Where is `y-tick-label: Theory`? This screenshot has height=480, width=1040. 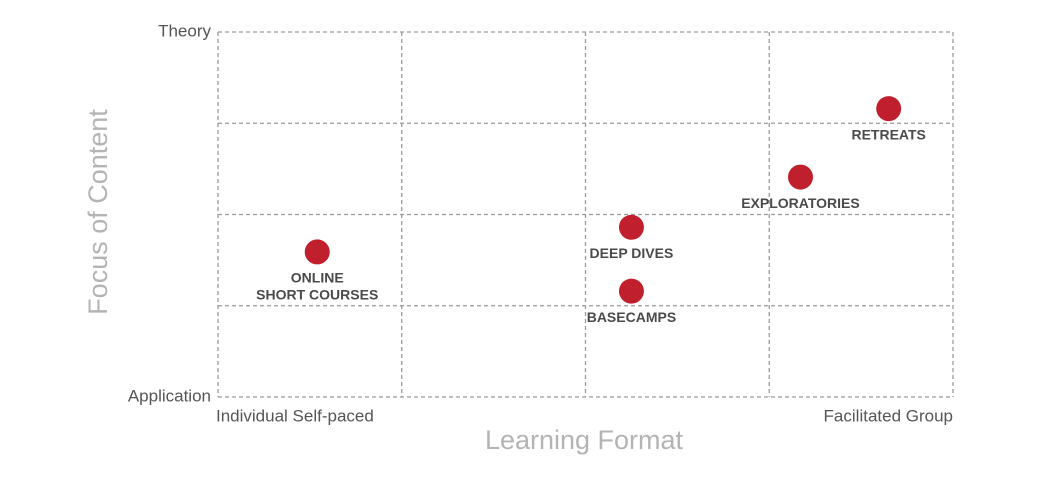 y-tick-label: Theory is located at coordinates (184, 30).